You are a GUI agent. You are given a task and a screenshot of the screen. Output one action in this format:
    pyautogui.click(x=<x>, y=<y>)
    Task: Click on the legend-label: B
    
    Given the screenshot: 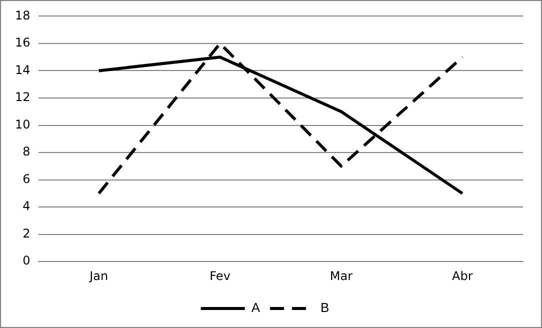 What is the action you would take?
    pyautogui.click(x=325, y=308)
    